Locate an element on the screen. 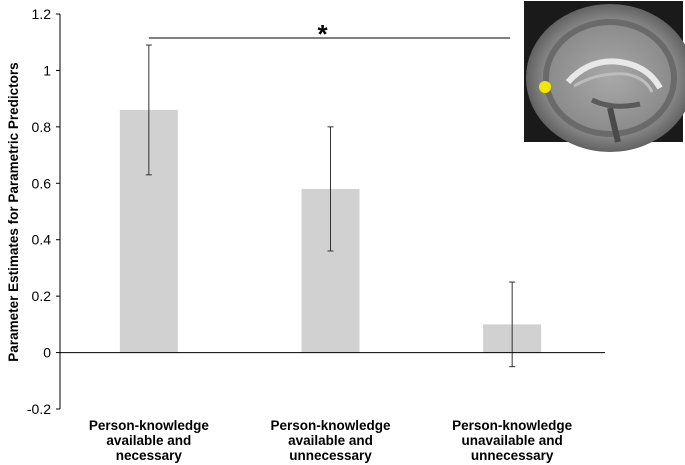 This screenshot has height=465, width=685. y-tick-label: 0.6 is located at coordinates (42, 183).